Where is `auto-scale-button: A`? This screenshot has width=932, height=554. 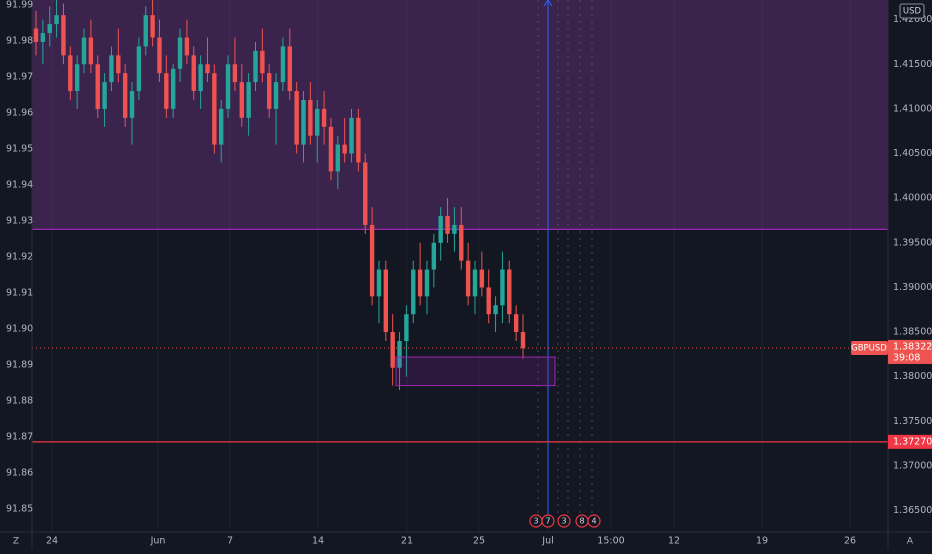
auto-scale-button: A is located at coordinates (910, 542).